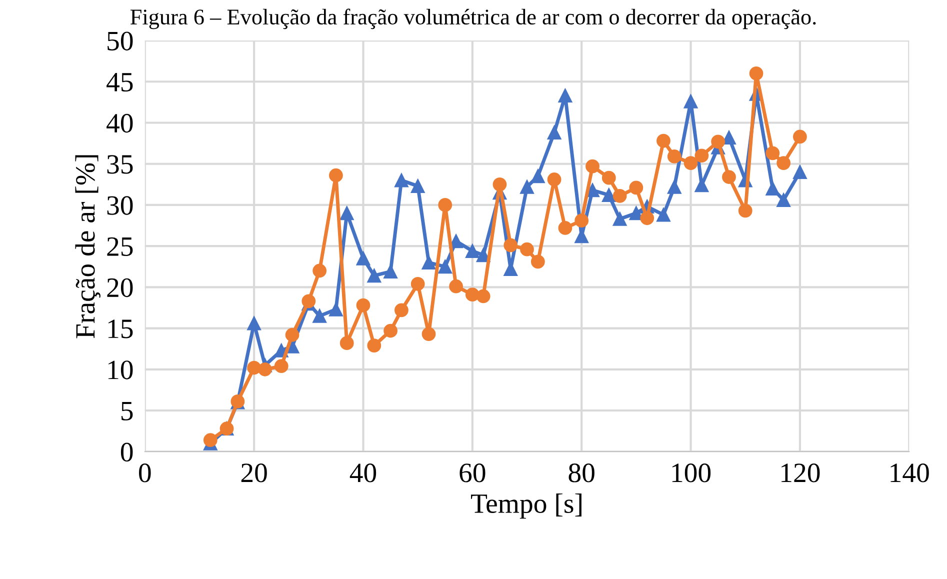  I want to click on chart-title: Figura 6 – Evolução da fração volumétrica de ar com o decorrer da operação., so click(473, 19).